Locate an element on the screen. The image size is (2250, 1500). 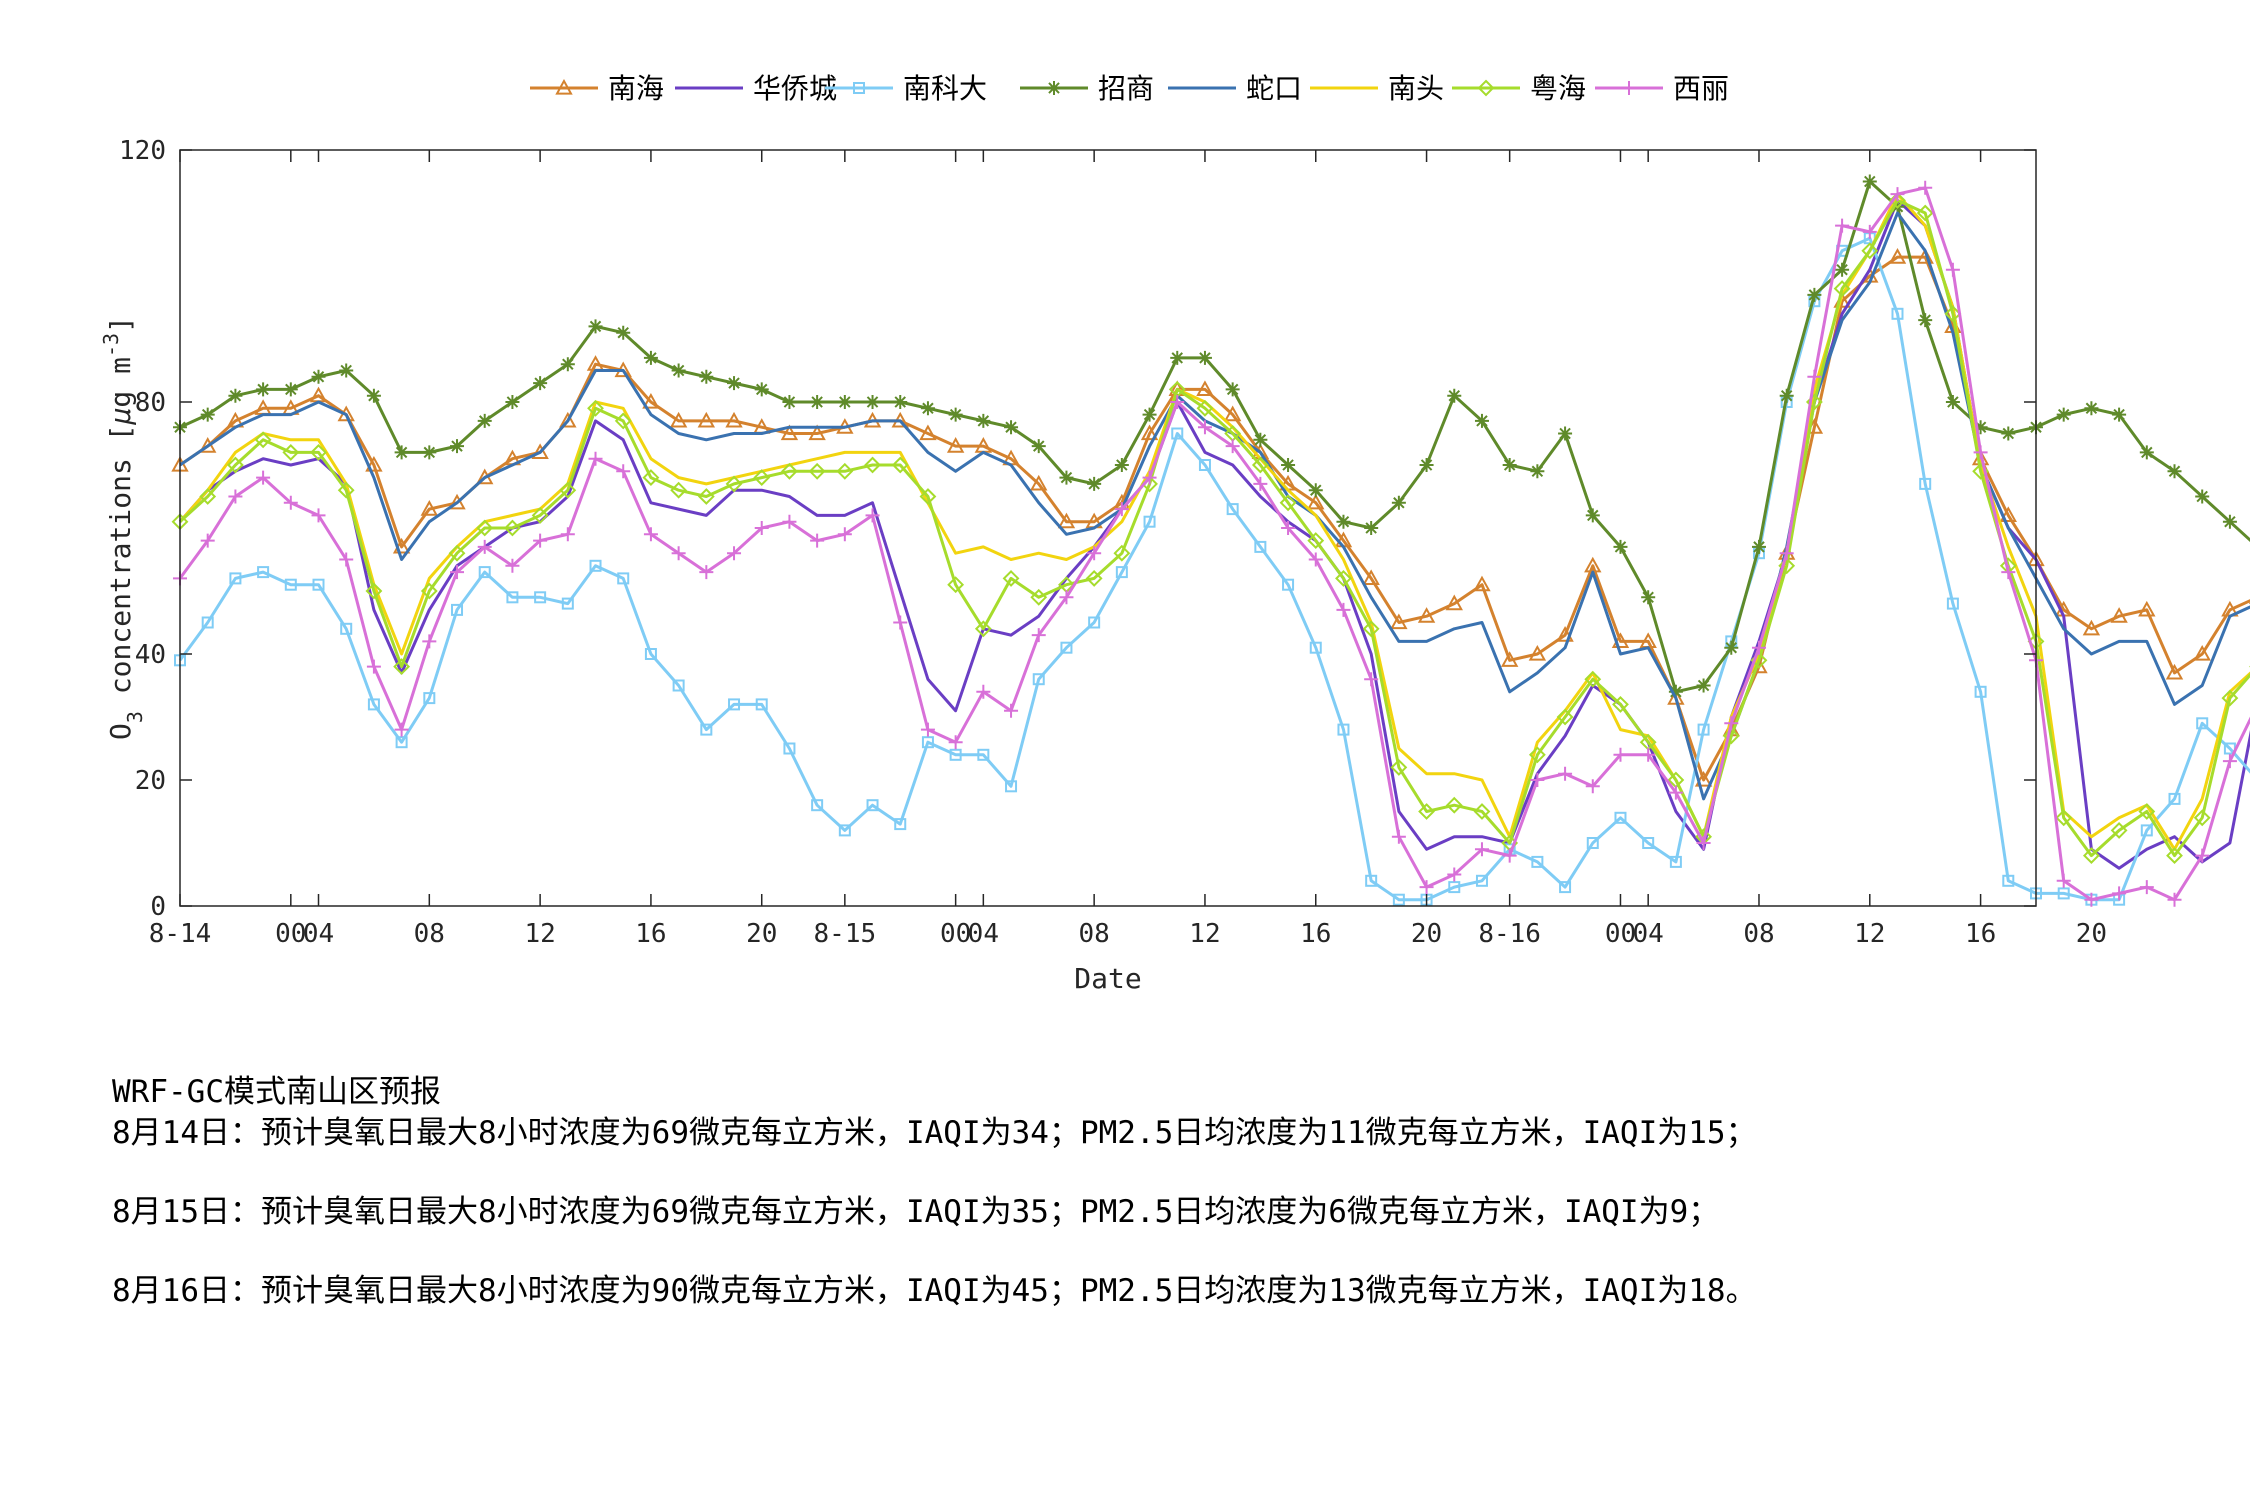
y-tick-label: 20 is located at coordinates (150, 781).